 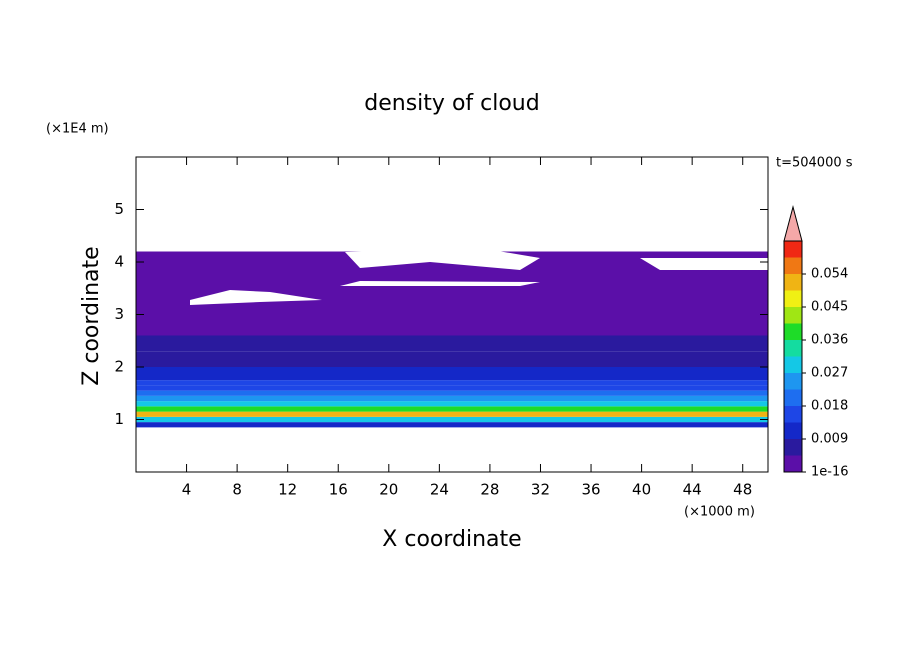 What do you see at coordinates (830, 472) in the screenshot?
I see `colorbar-label: 1e-16` at bounding box center [830, 472].